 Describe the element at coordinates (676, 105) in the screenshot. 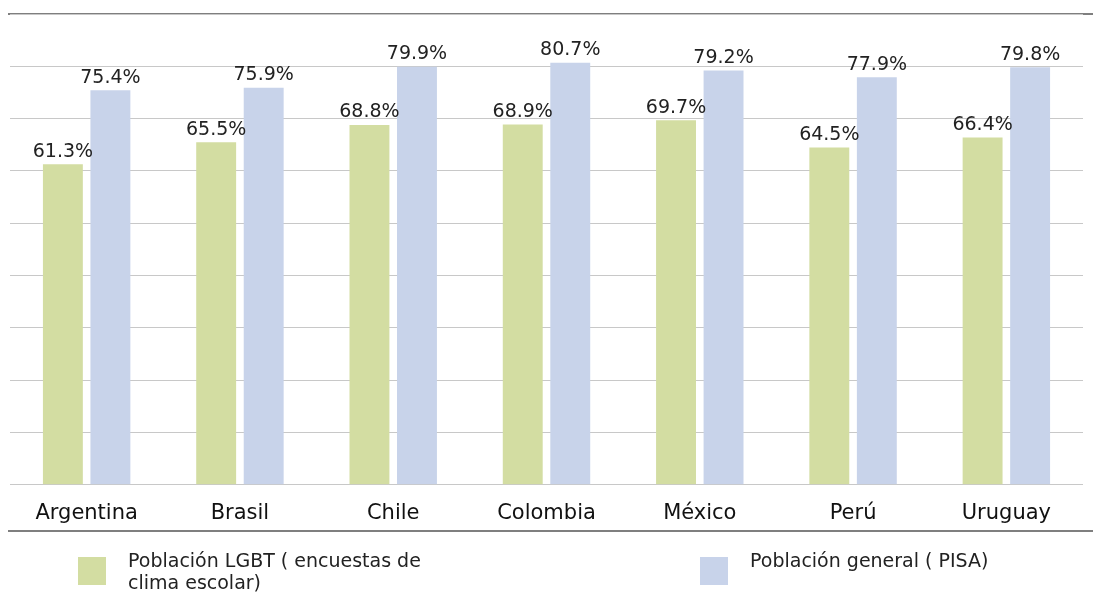

I see `data-label: 69.7%` at that location.